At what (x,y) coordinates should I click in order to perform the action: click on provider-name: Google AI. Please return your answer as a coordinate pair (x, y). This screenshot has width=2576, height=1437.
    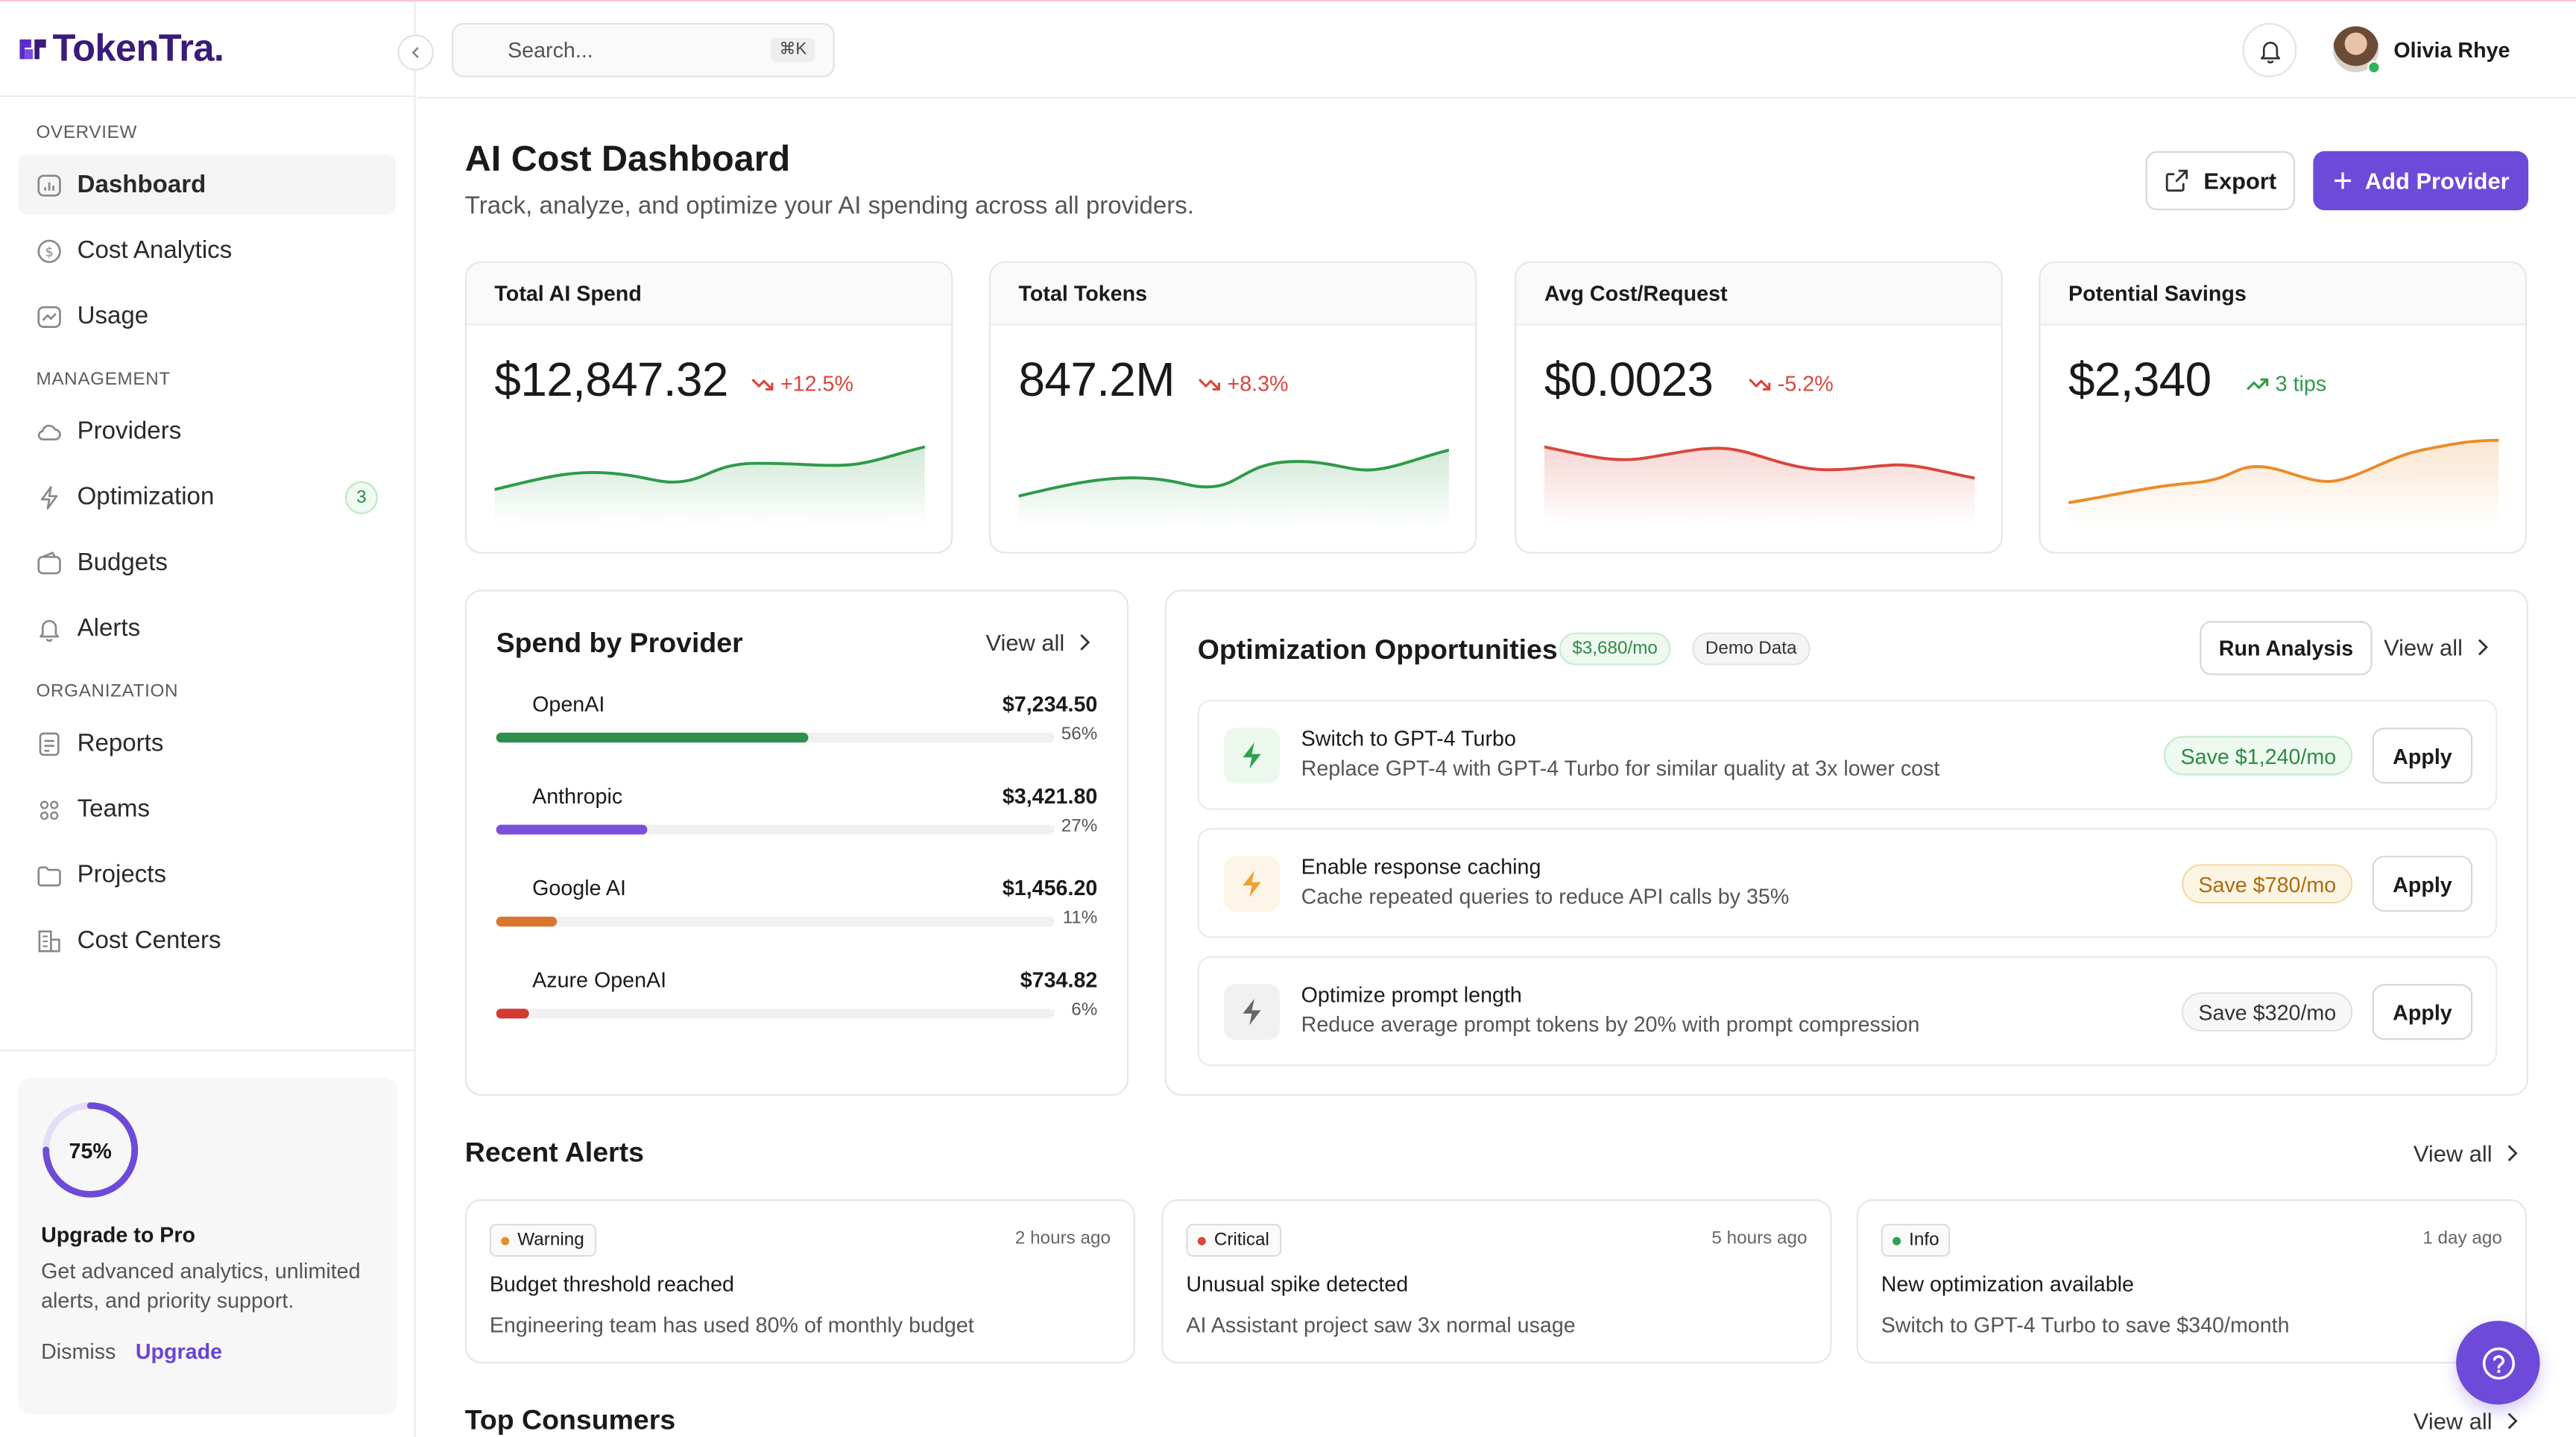
    Looking at the image, I should click on (579, 888).